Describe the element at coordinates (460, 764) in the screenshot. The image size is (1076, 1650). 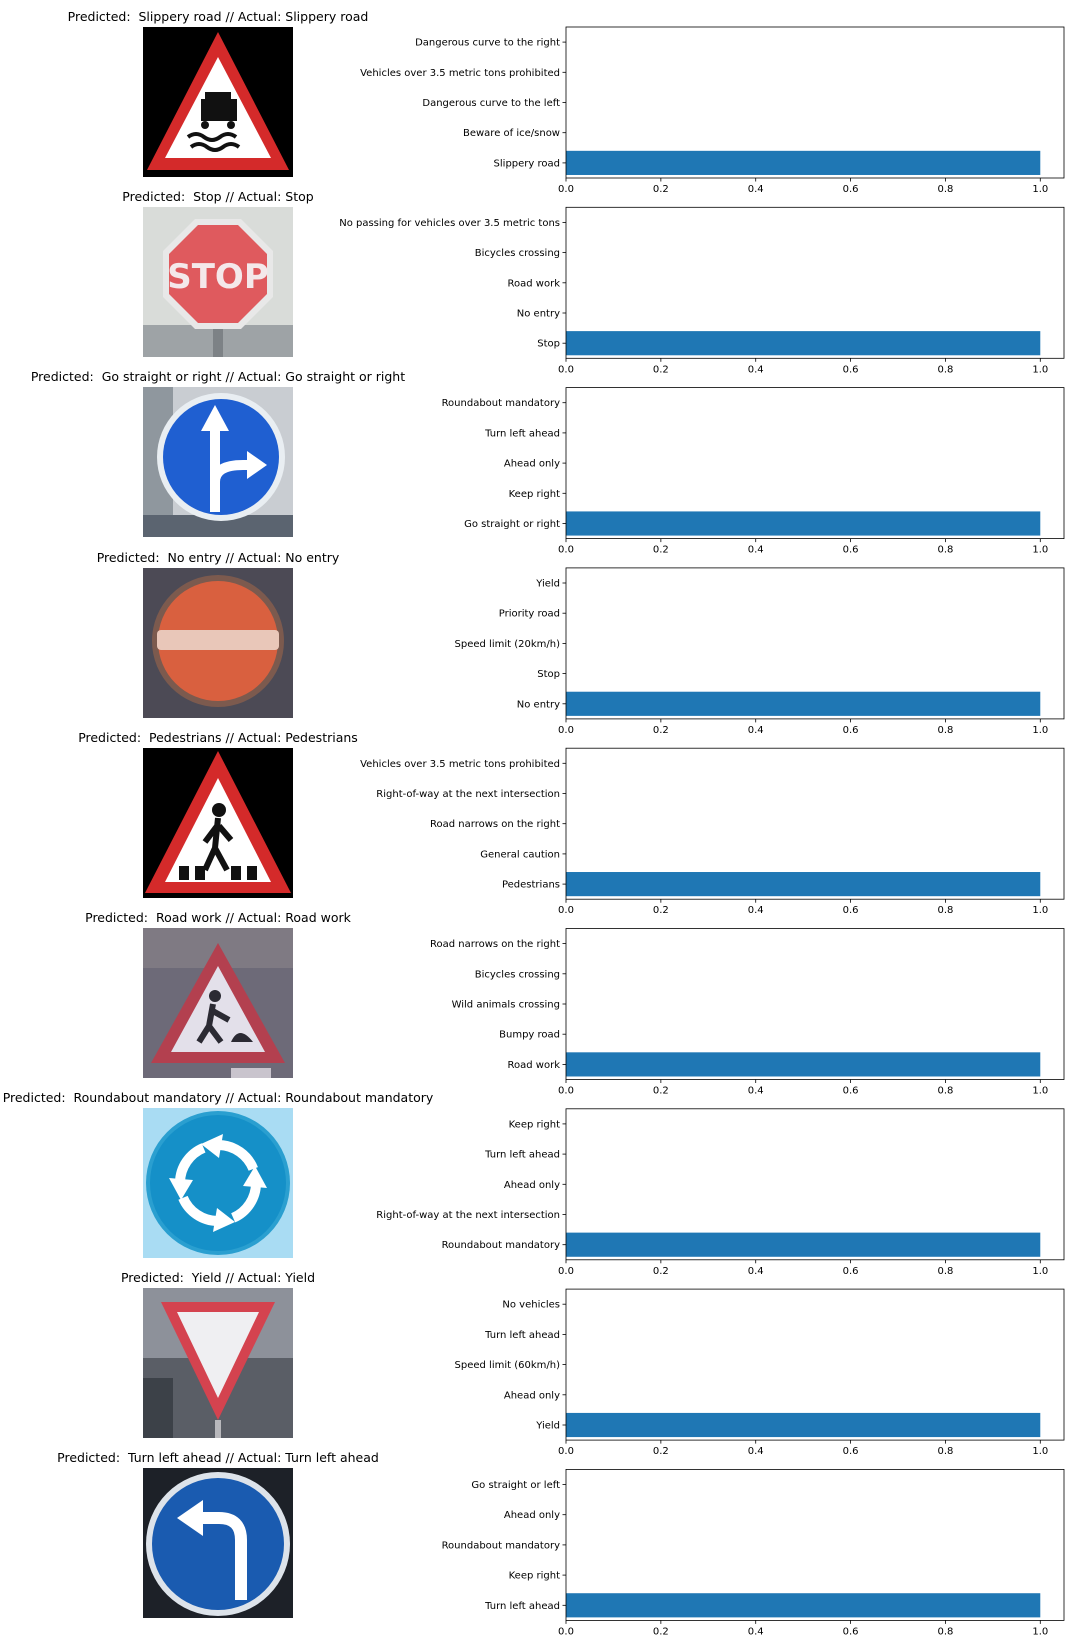
I see `y-tick-label: Vehicles over 3.5 metric tons prohibited` at that location.